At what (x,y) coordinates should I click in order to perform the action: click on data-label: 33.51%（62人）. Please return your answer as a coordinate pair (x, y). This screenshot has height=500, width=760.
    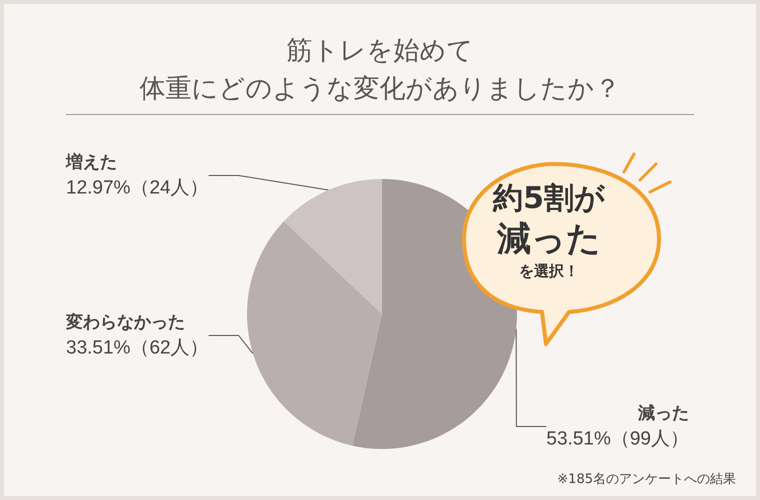
    Looking at the image, I should click on (137, 348).